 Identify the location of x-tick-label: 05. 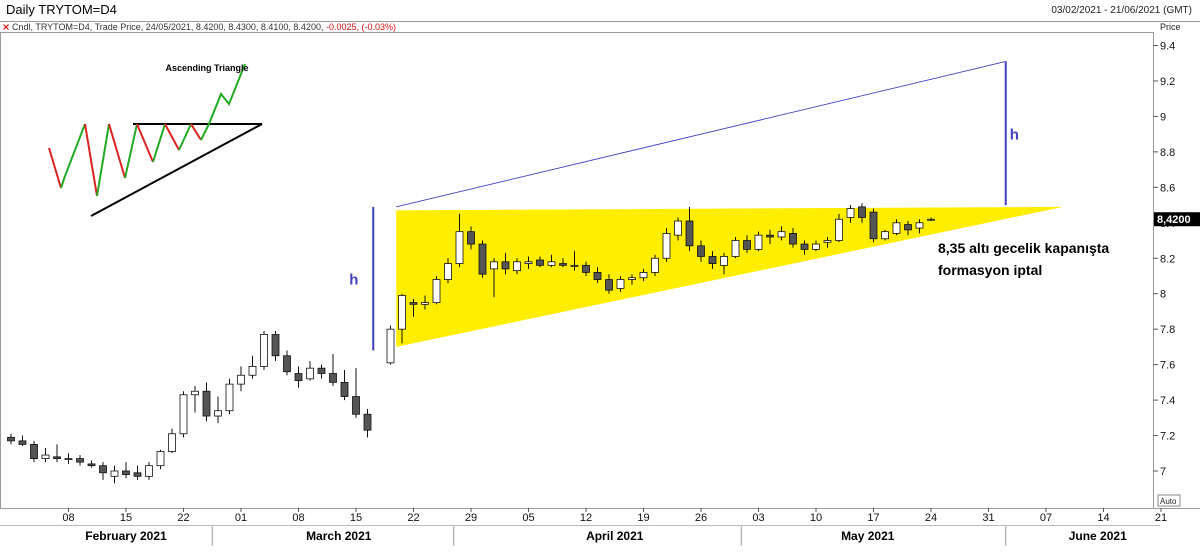
(528, 518).